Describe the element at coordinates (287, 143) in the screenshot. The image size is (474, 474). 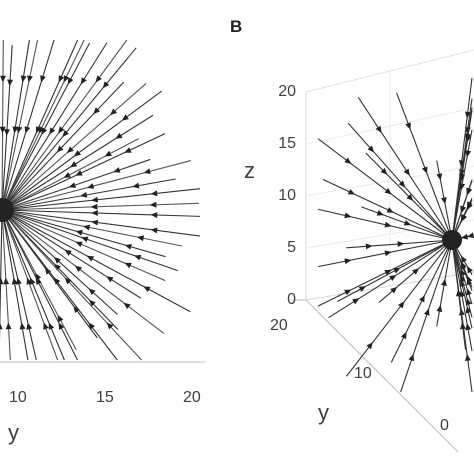
I see `panel-b-z-tick-15: 15` at that location.